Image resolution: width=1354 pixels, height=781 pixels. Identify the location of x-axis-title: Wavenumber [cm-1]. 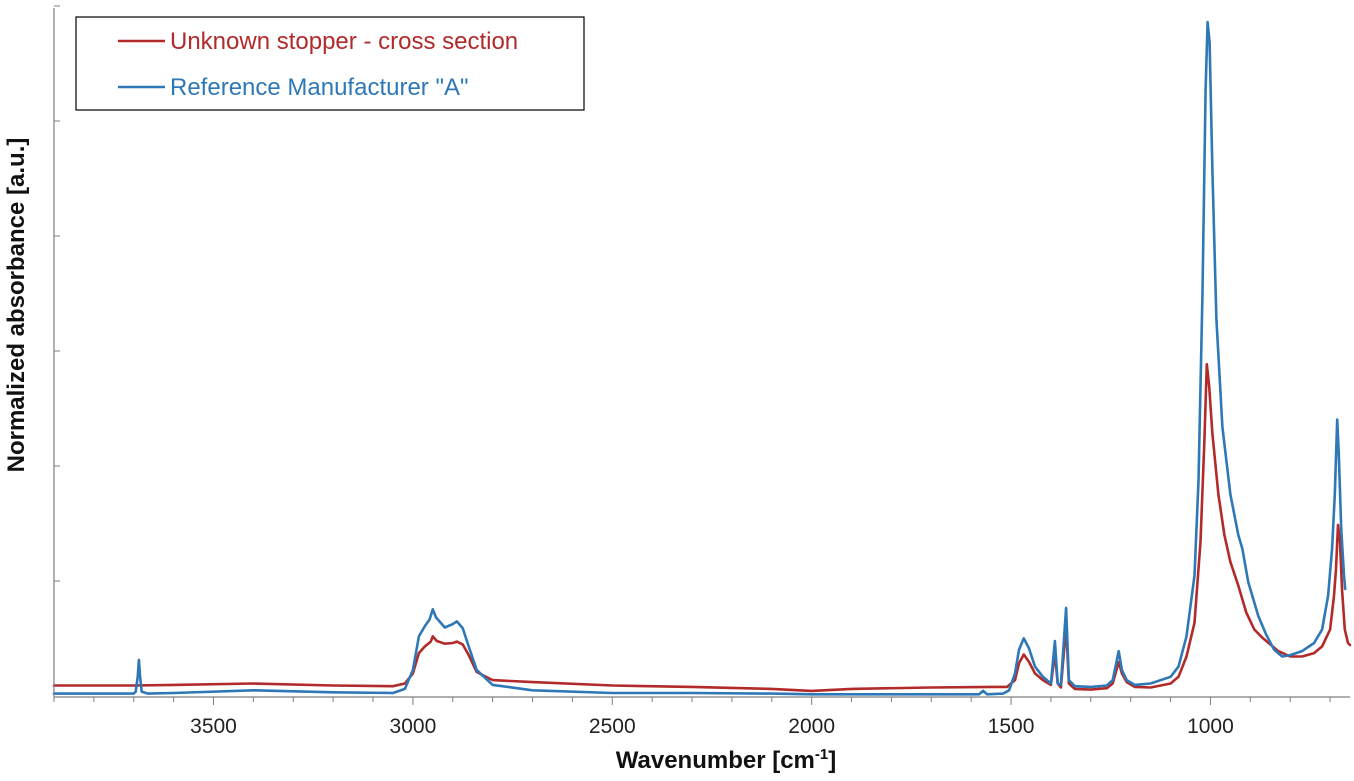
(726, 760).